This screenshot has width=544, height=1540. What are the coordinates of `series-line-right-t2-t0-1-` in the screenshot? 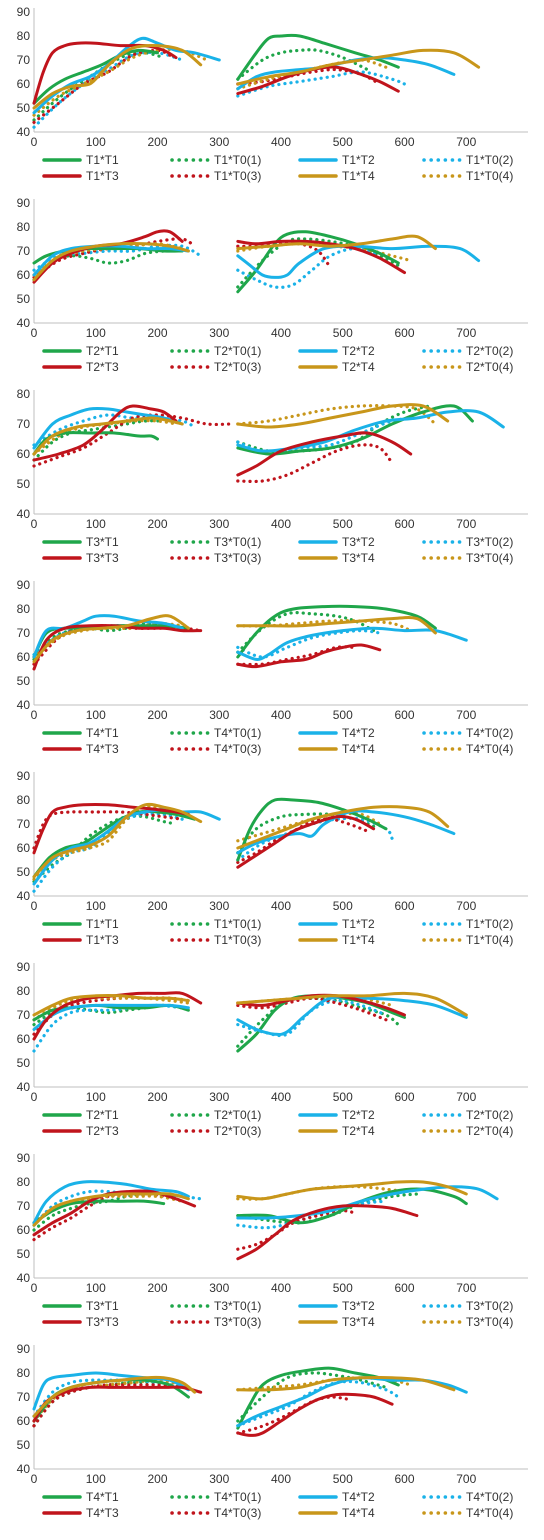 It's located at (318, 263).